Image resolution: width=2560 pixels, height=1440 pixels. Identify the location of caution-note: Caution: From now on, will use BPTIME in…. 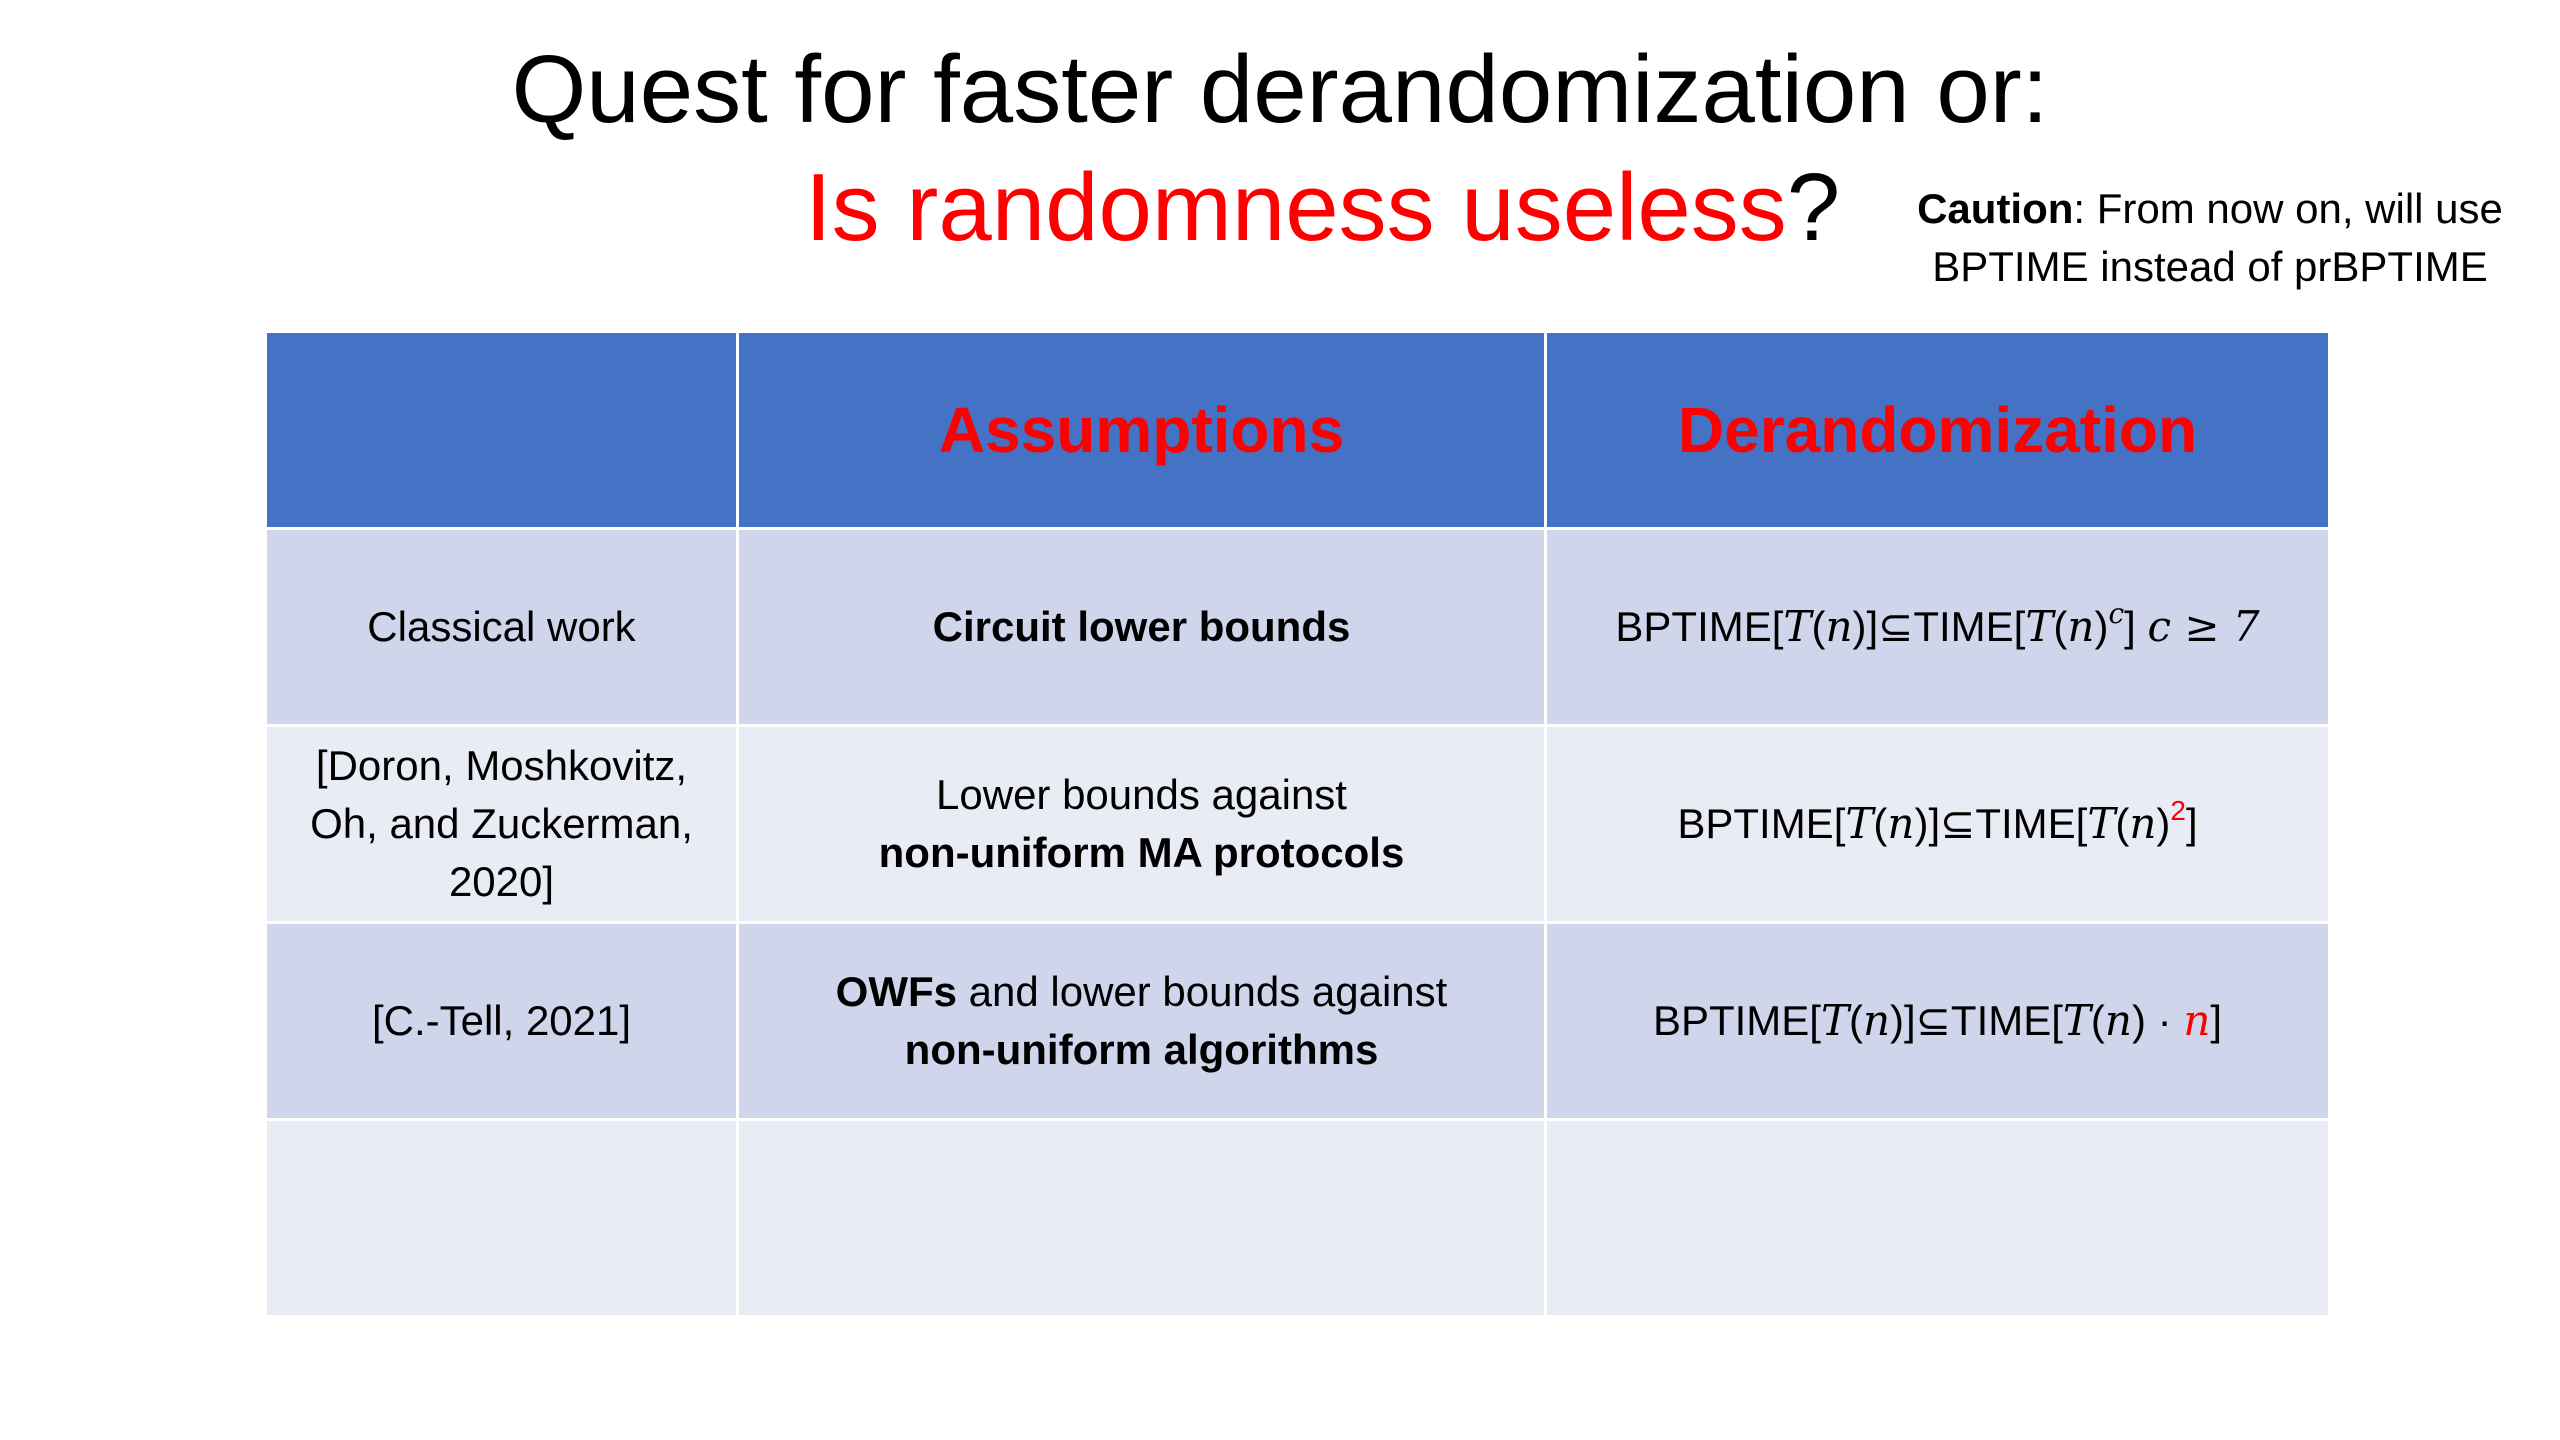
(2210, 238).